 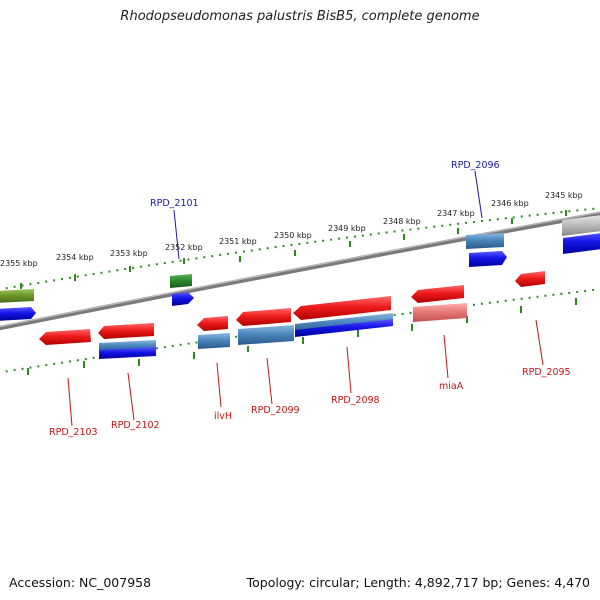 I want to click on scale-label: 2348 kbp, so click(x=402, y=221).